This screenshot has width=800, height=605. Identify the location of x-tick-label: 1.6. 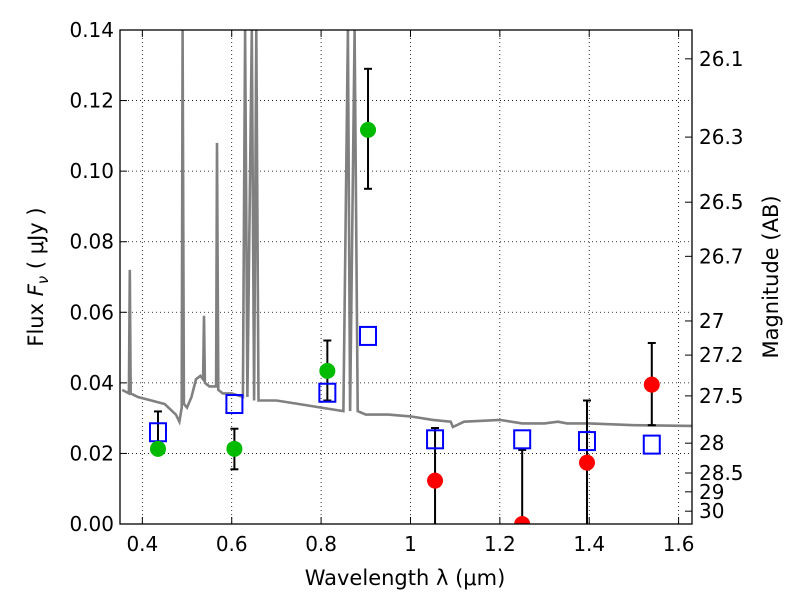
(679, 544).